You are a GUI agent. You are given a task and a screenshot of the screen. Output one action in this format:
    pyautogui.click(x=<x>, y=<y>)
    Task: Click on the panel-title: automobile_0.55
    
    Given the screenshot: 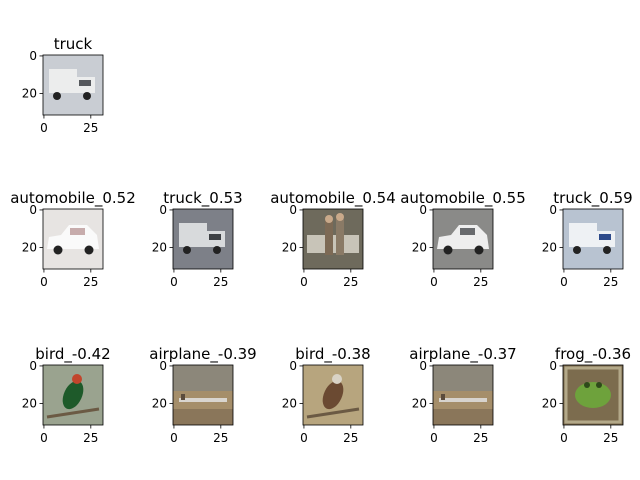 What is the action you would take?
    pyautogui.click(x=463, y=198)
    